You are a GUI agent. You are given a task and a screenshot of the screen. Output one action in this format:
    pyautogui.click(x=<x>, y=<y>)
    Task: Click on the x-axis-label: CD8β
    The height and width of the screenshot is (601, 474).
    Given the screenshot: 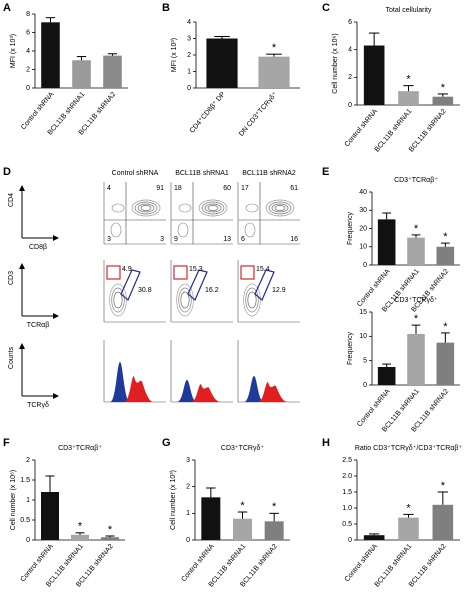 What is the action you would take?
    pyautogui.click(x=38, y=247)
    